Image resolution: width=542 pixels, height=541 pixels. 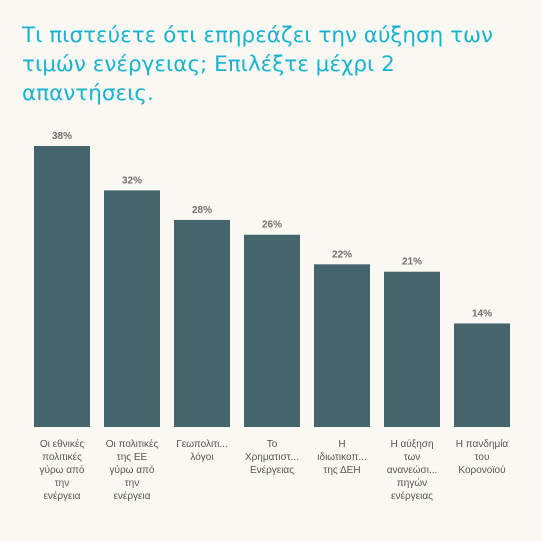 I want to click on category-label-line: πηγών, so click(x=412, y=483).